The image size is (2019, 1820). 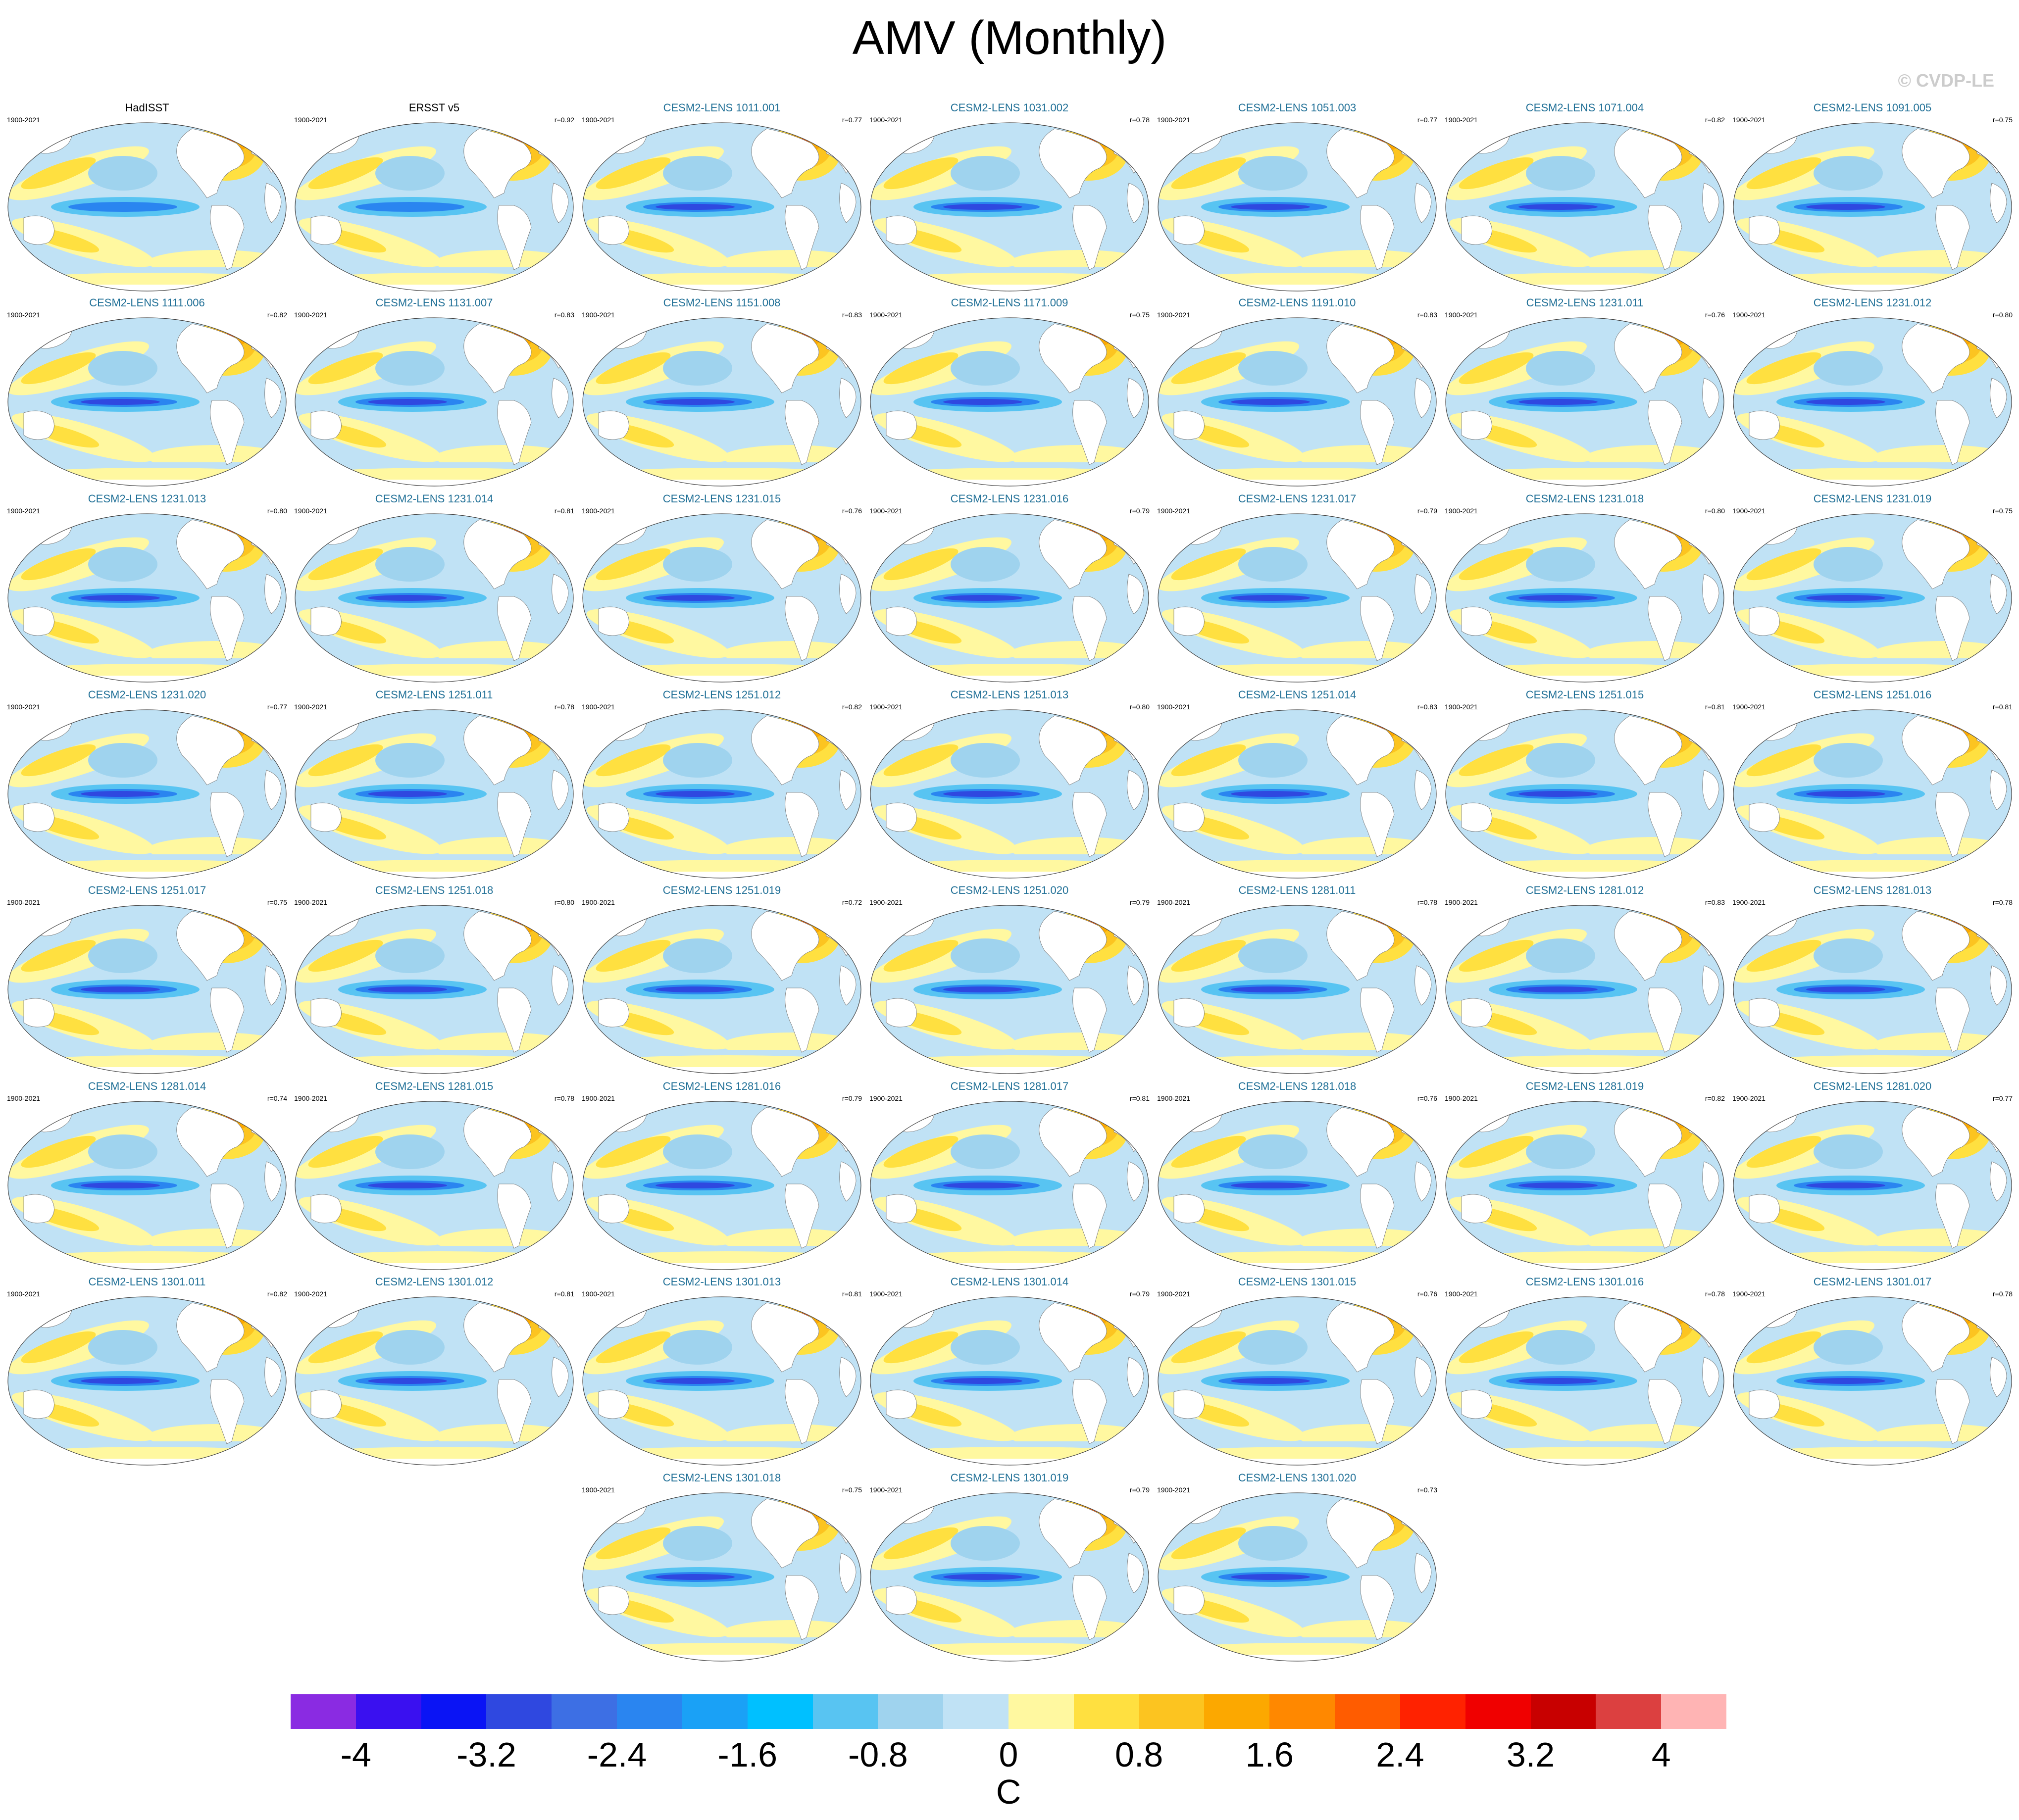 What do you see at coordinates (1872, 890) in the screenshot?
I see `panel-title: CESM2-LENS 1281.013` at bounding box center [1872, 890].